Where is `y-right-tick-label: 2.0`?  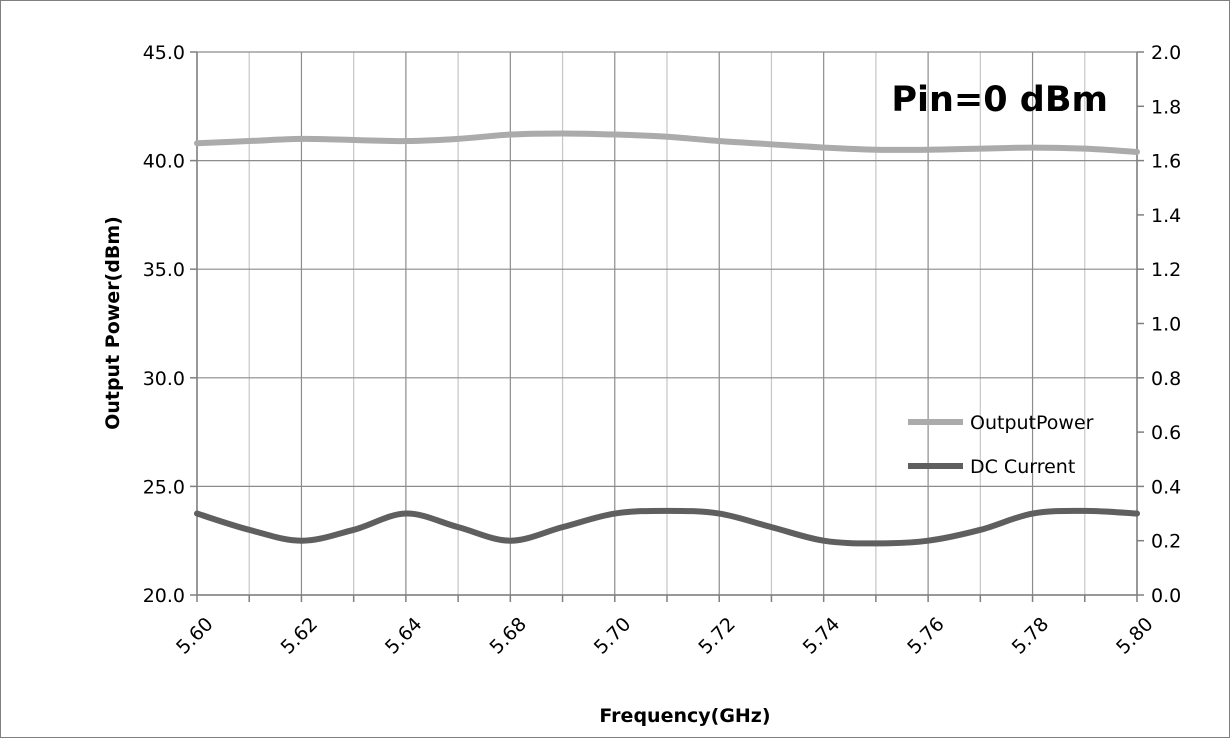
y-right-tick-label: 2.0 is located at coordinates (1166, 53).